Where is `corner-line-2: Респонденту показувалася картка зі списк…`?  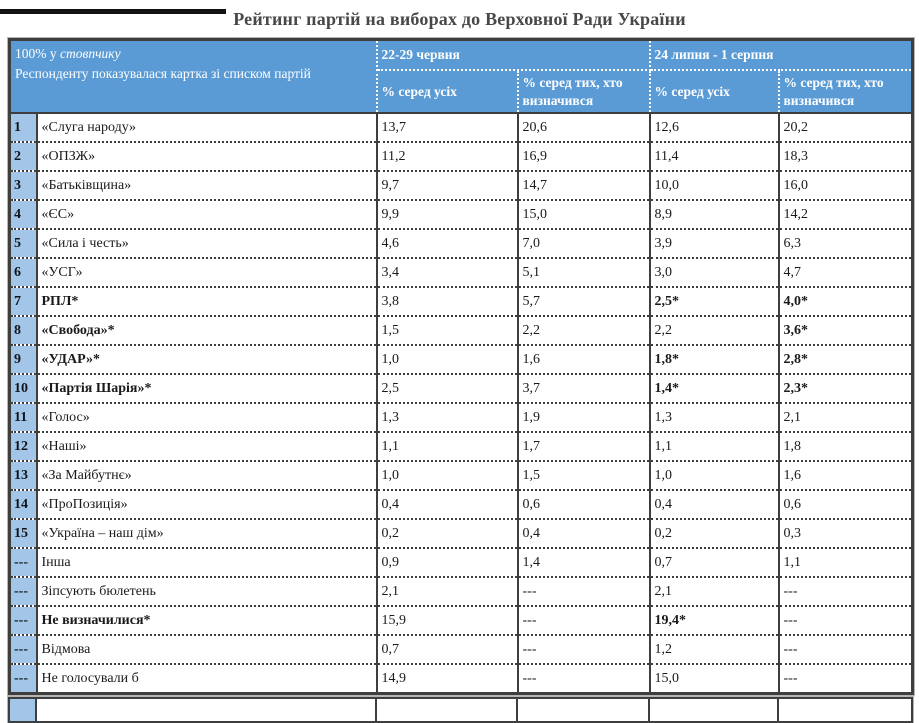
corner-line-2: Респонденту показувалася картка зі списк… is located at coordinates (163, 73).